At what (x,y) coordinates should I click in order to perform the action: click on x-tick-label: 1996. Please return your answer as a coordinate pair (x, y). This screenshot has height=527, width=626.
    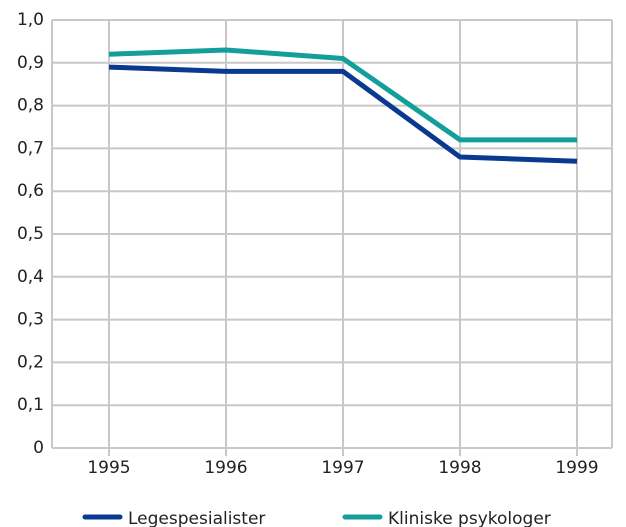
    Looking at the image, I should click on (225, 468).